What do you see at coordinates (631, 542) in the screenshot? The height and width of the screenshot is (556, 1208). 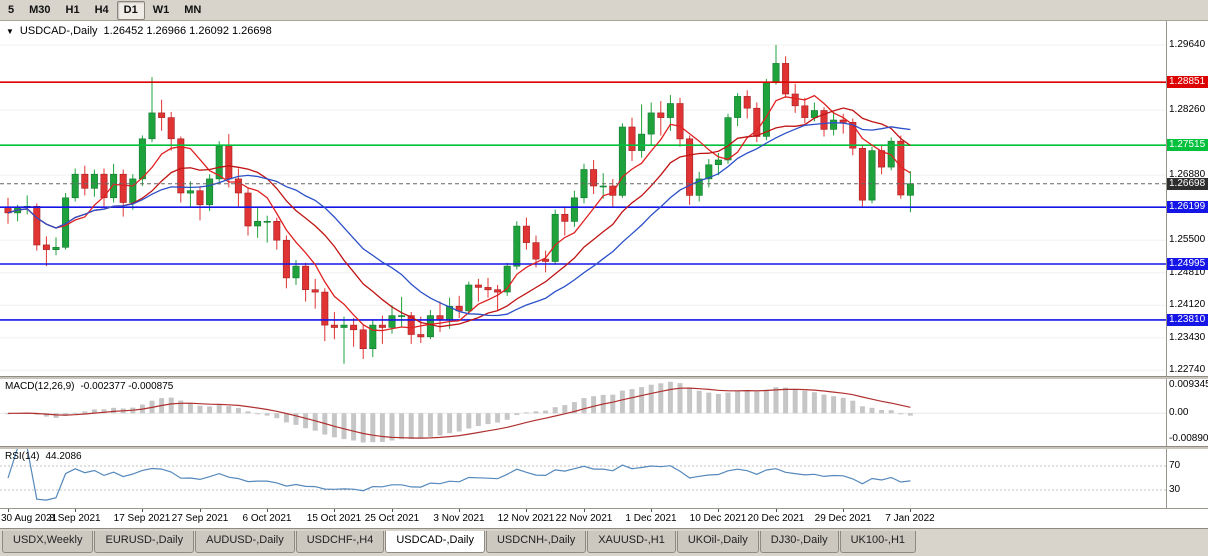 I see `tab-xauusd-h1: XAUUSD-,H1` at bounding box center [631, 542].